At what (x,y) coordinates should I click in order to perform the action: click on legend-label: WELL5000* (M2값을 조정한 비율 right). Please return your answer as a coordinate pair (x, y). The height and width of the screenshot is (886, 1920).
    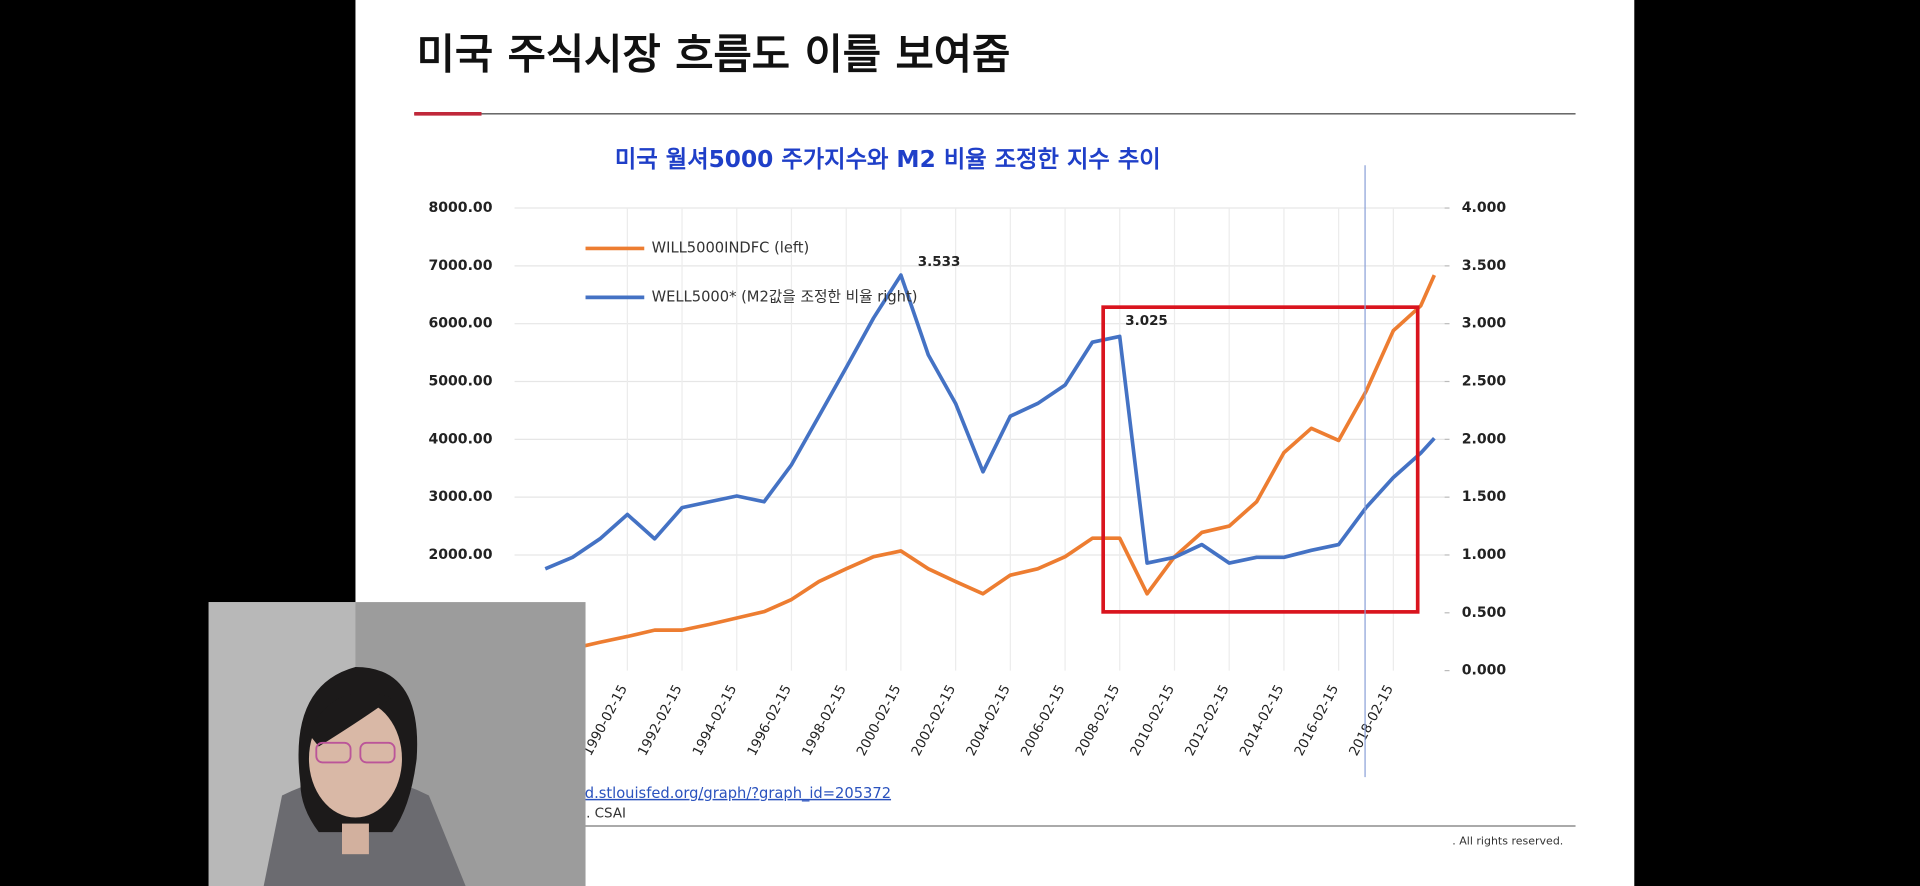
    Looking at the image, I should click on (785, 296).